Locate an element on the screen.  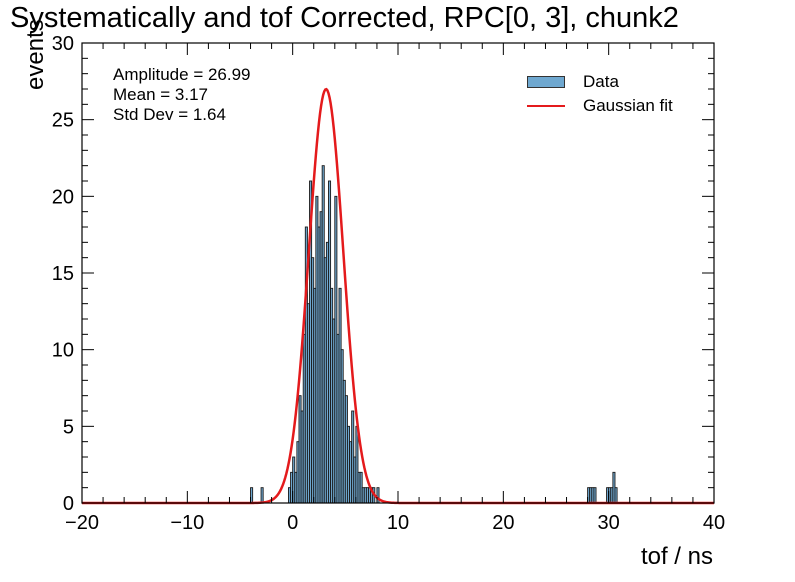
y-axis-label: events is located at coordinates (35, 54).